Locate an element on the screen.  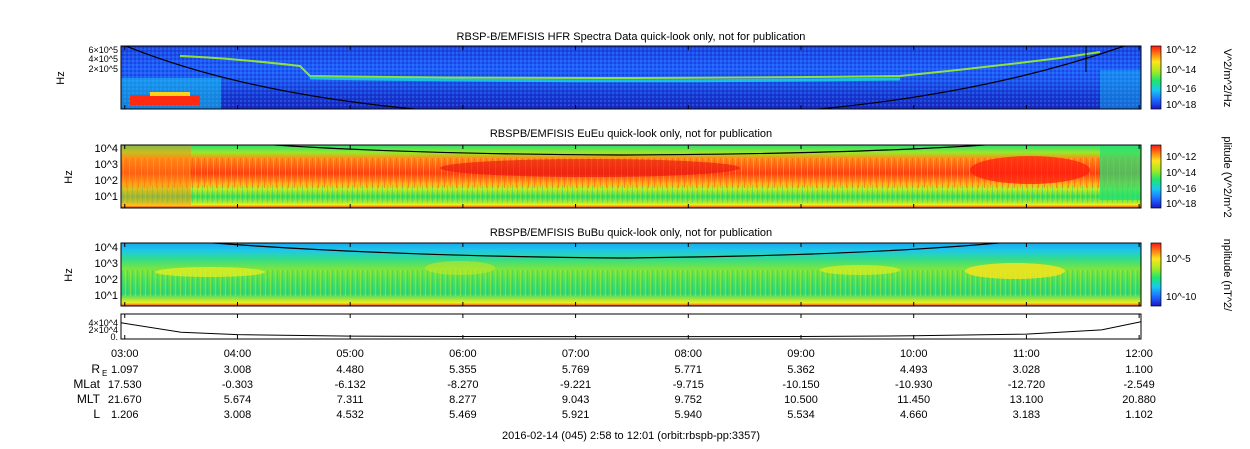
ephemeris-value: 1.100 is located at coordinates (1139, 370).